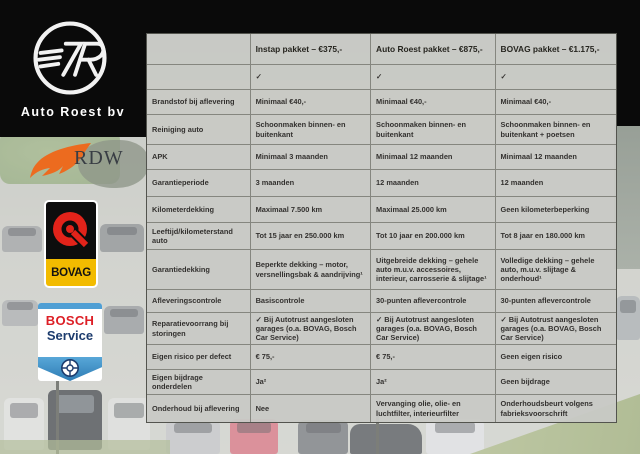 The image size is (640, 454). Describe the element at coordinates (199, 270) in the screenshot. I see `row-label: Garantiedekking` at that location.